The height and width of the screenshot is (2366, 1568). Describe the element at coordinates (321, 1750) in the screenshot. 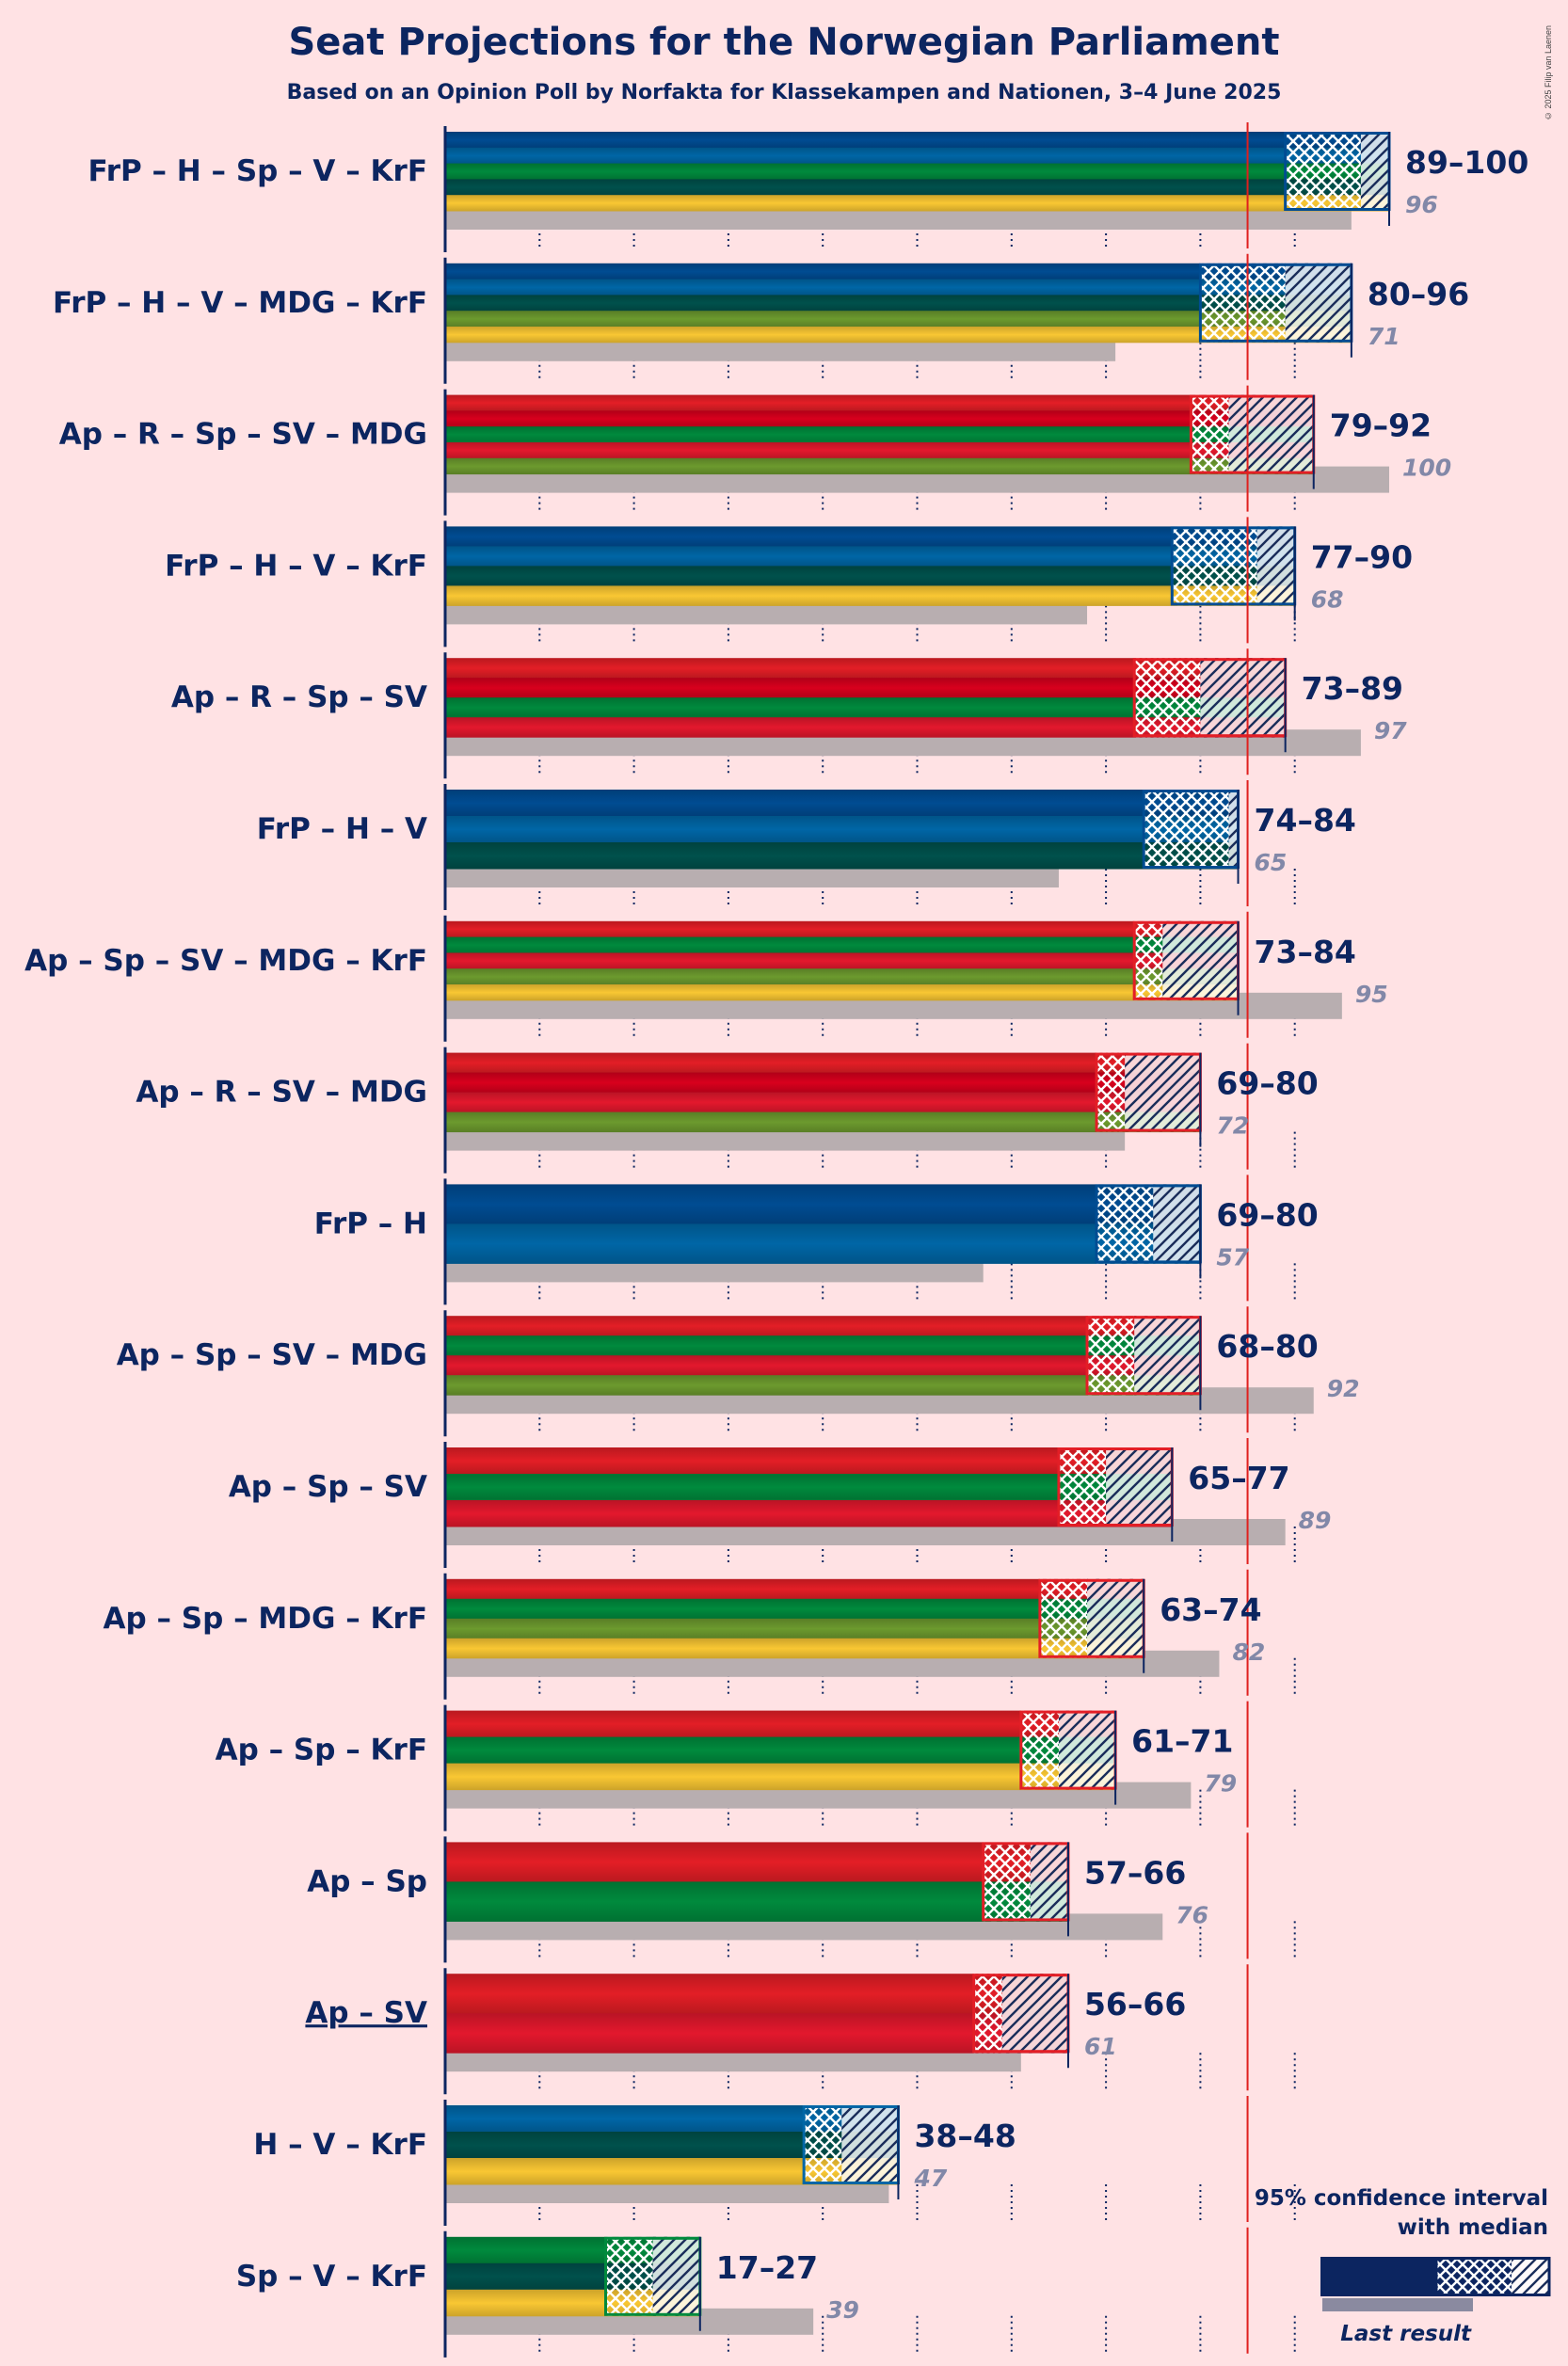

I see `coalition-label: Ap – Sp – KrF` at that location.